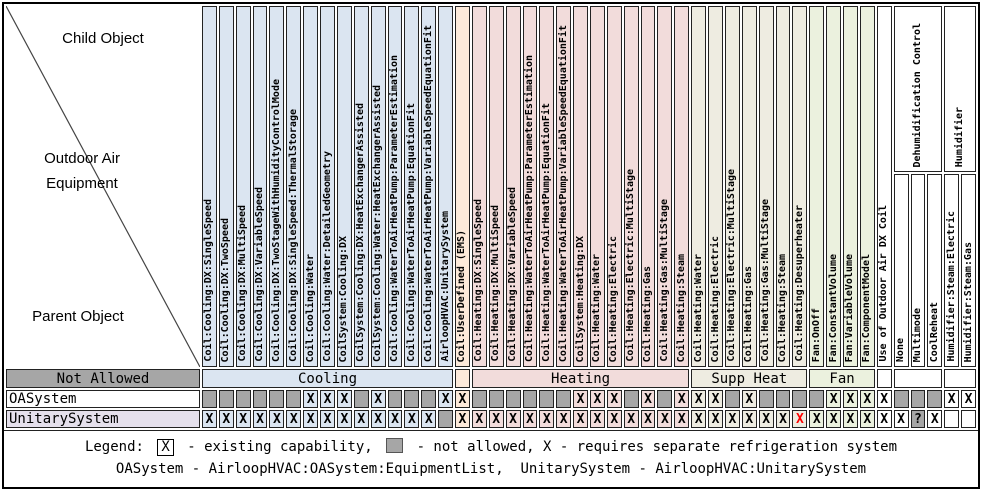  What do you see at coordinates (960, 136) in the screenshot?
I see `column-group-label: Humidifier` at bounding box center [960, 136].